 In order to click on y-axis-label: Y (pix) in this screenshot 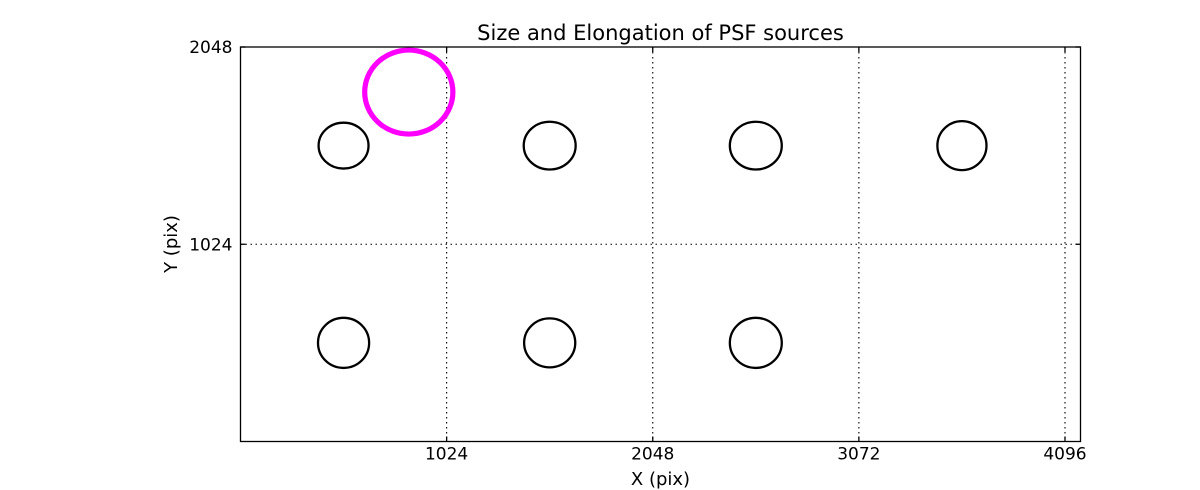, I will do `click(171, 244)`.